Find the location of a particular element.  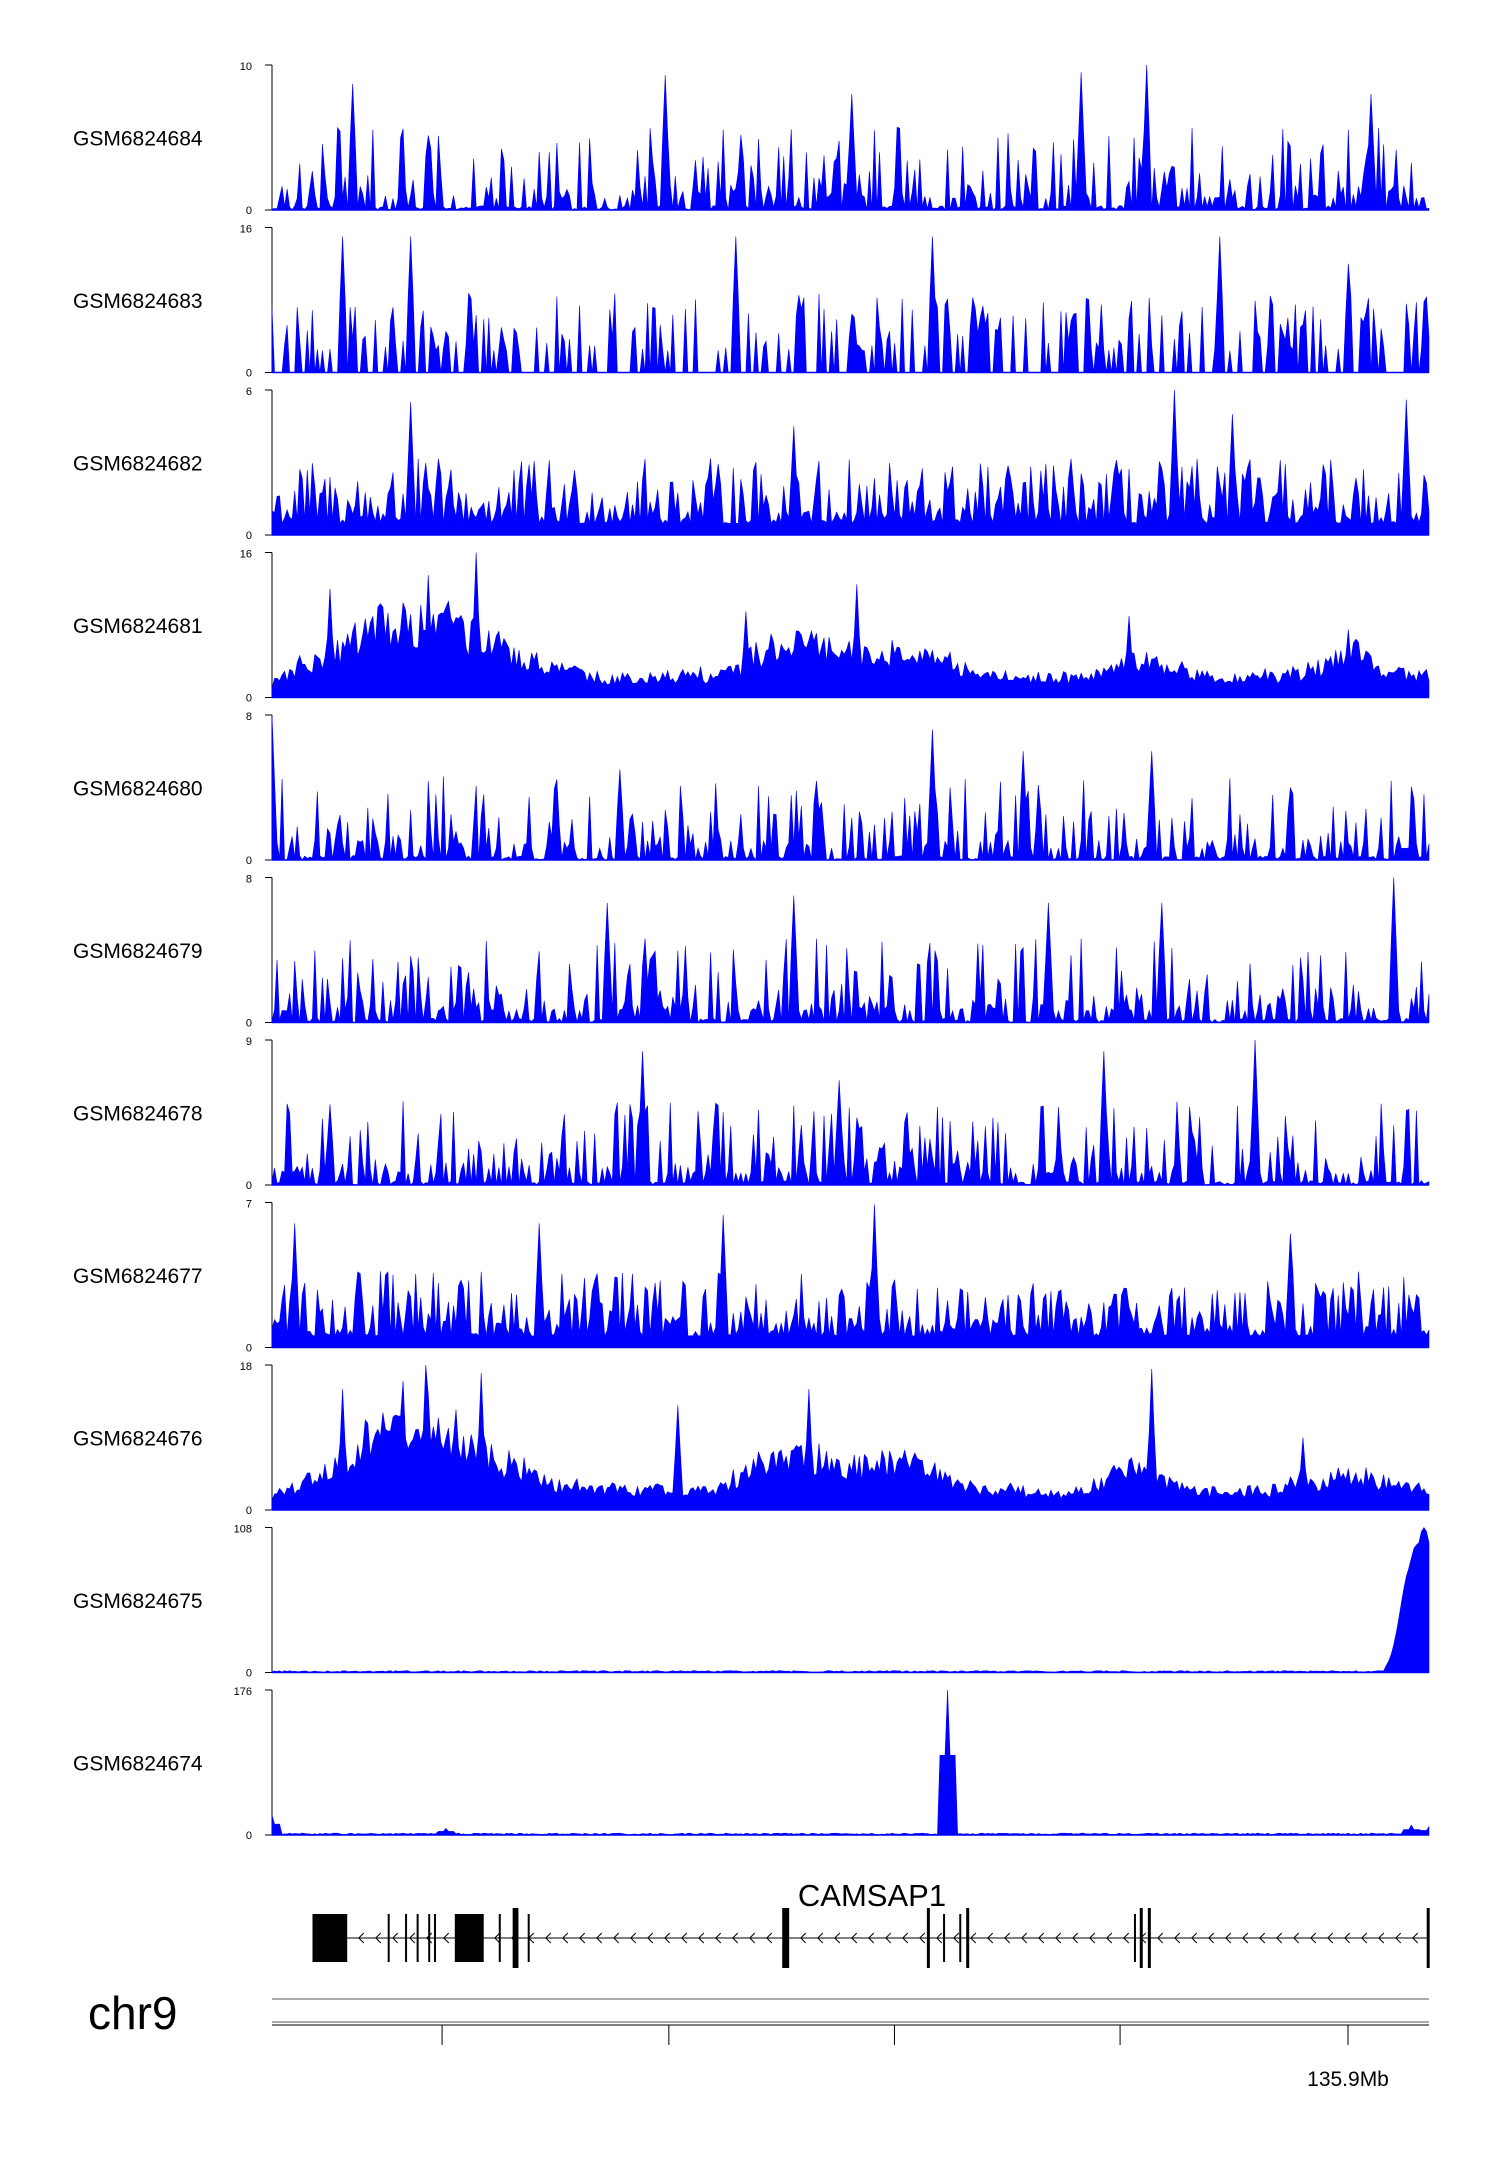

track-label: GSM6824682 is located at coordinates (138, 464).